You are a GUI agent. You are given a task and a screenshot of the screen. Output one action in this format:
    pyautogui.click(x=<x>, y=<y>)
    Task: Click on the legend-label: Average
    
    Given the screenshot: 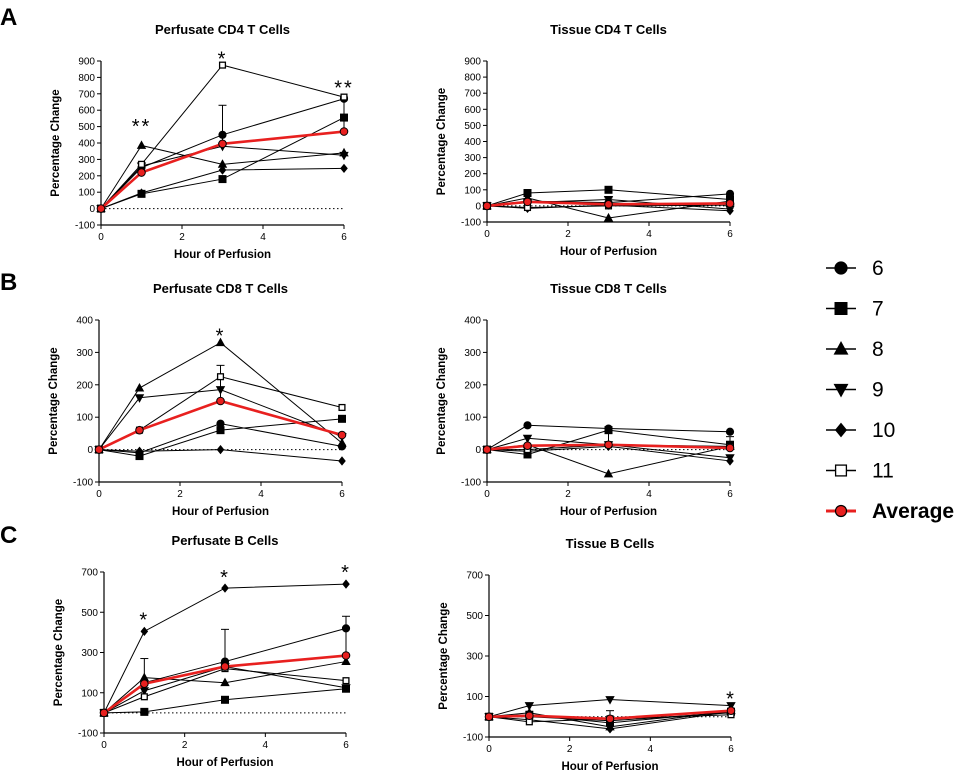 What is the action you would take?
    pyautogui.click(x=913, y=511)
    